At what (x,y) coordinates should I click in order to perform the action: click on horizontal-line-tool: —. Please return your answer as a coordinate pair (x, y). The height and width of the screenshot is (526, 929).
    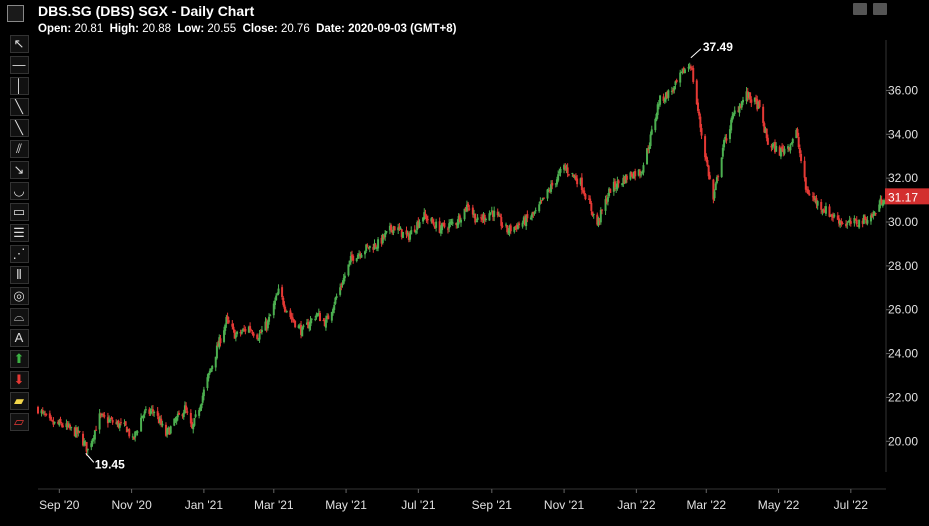
    Looking at the image, I should click on (19, 64).